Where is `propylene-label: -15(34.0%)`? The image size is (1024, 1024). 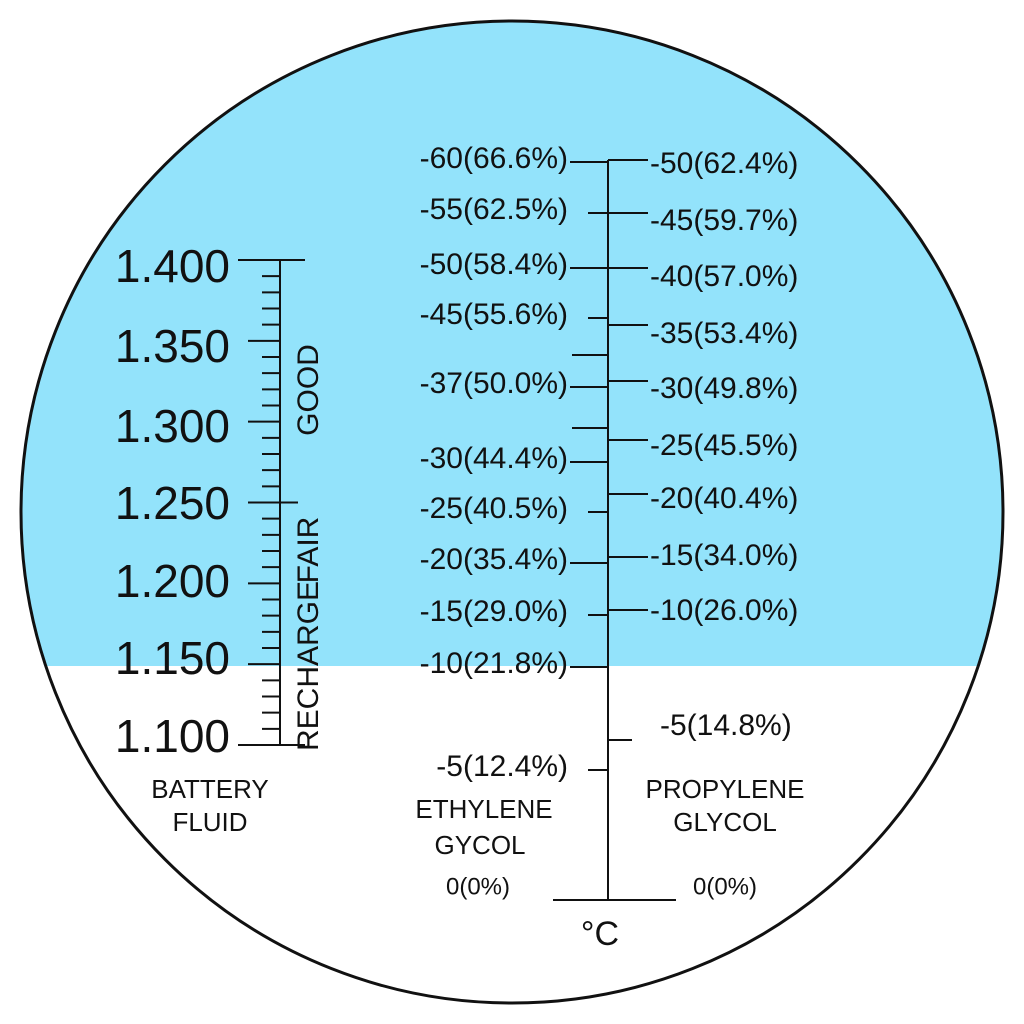
propylene-label: -15(34.0%) is located at coordinates (724, 555).